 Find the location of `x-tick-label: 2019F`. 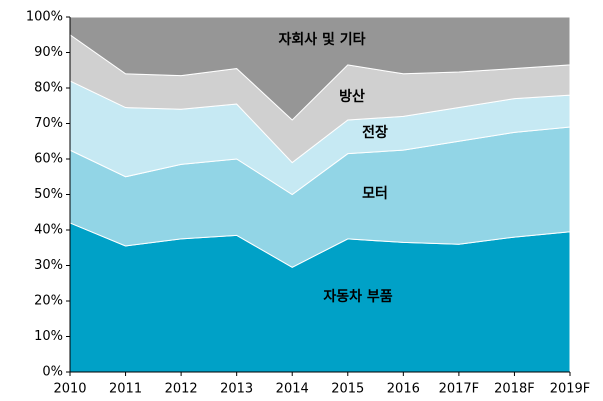

x-tick-label: 2019F is located at coordinates (570, 389).